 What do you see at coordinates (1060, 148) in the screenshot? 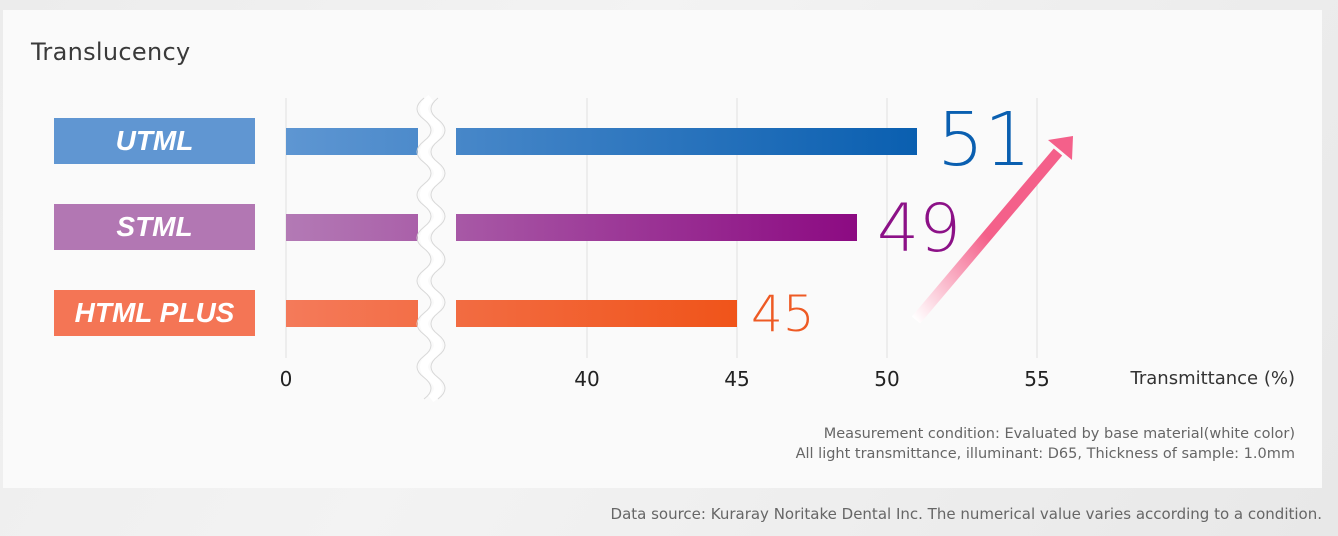
I see `trend-arrow-head-icon` at bounding box center [1060, 148].